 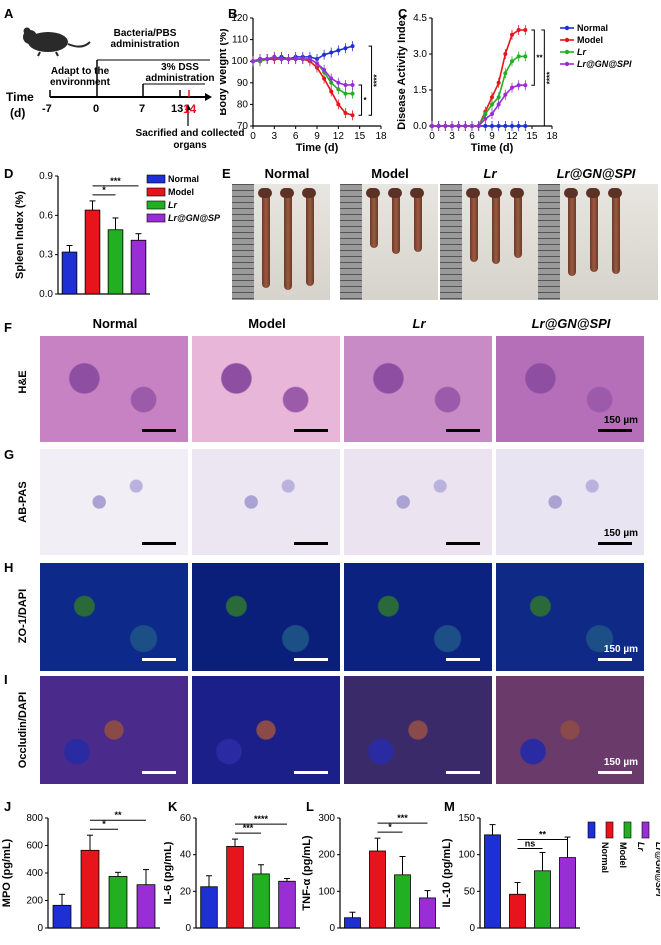 What do you see at coordinates (490, 173) in the screenshot?
I see `photo-title-lr: Lr` at bounding box center [490, 173].